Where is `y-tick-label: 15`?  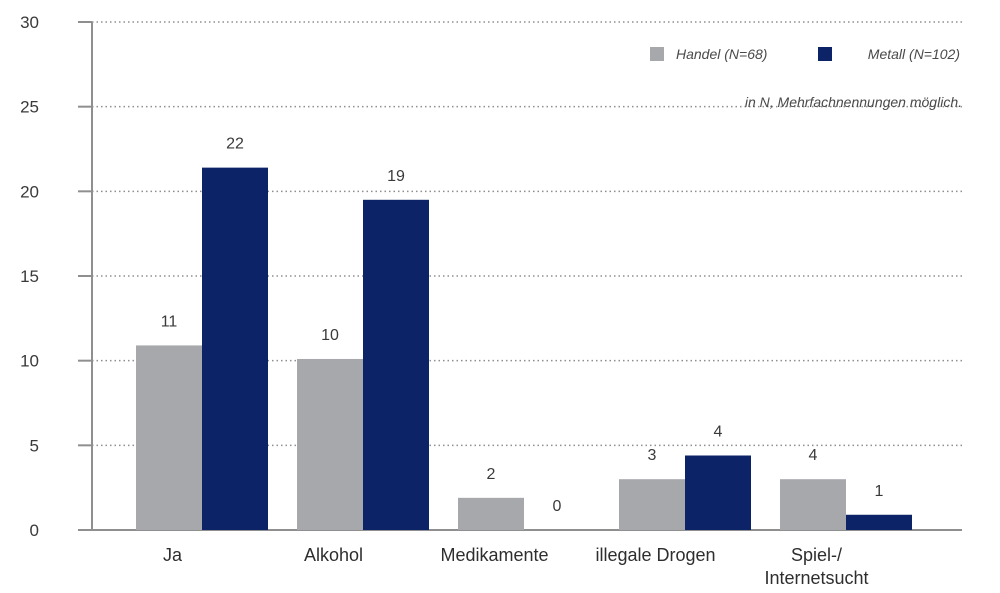
y-tick-label: 15 is located at coordinates (29, 276).